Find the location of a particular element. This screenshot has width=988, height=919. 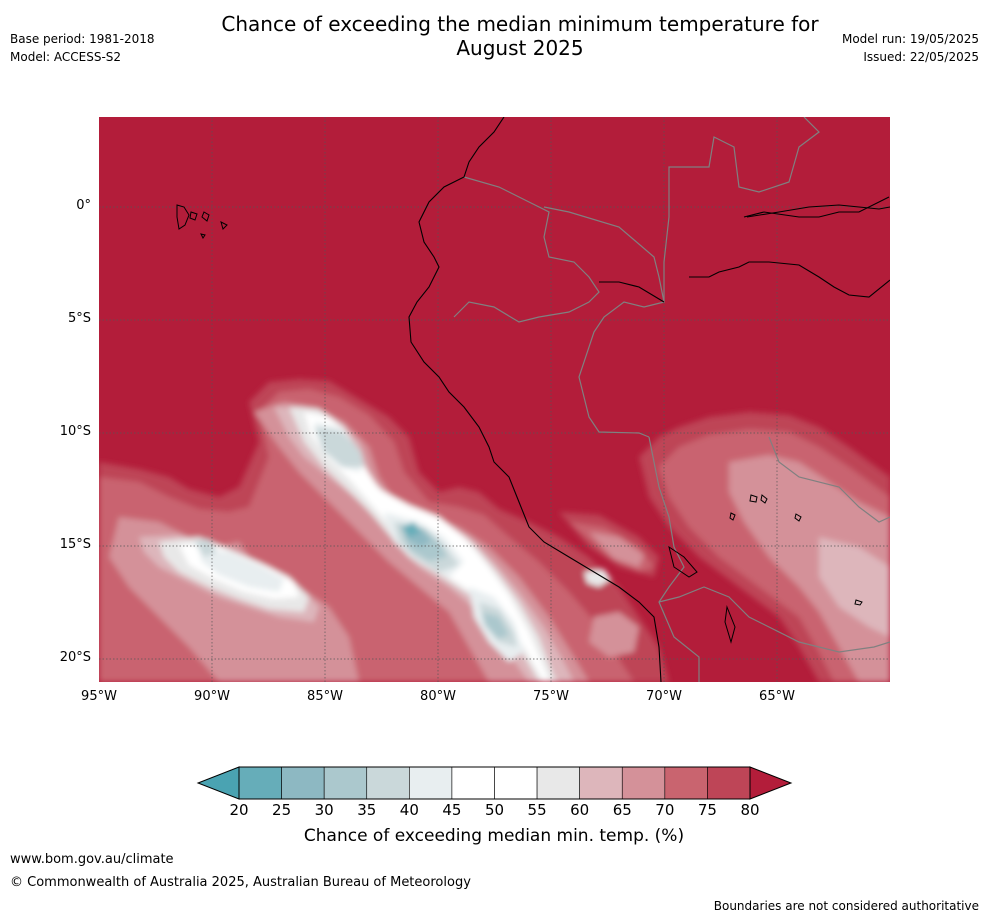

lat-label-15s: 15°S is located at coordinates (75, 544).